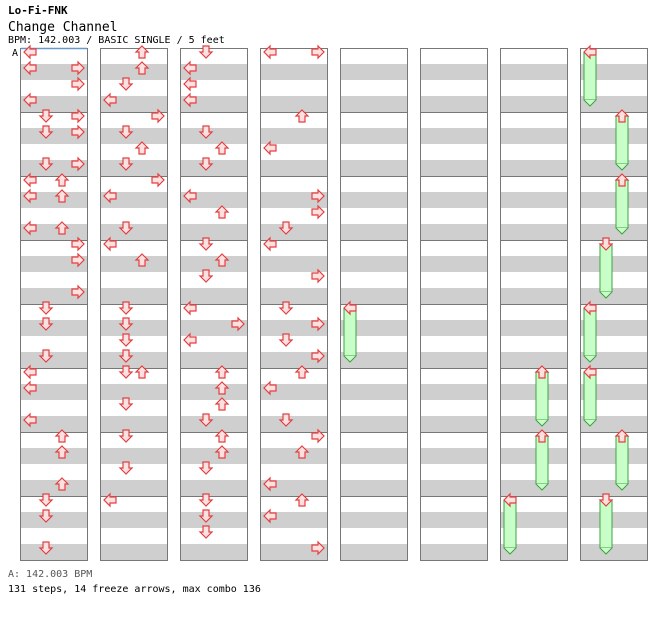 The width and height of the screenshot is (672, 620). I want to click on chart-meta: BPM: 142.003 / BASIC SINGLE / 5 feet, so click(116, 40).